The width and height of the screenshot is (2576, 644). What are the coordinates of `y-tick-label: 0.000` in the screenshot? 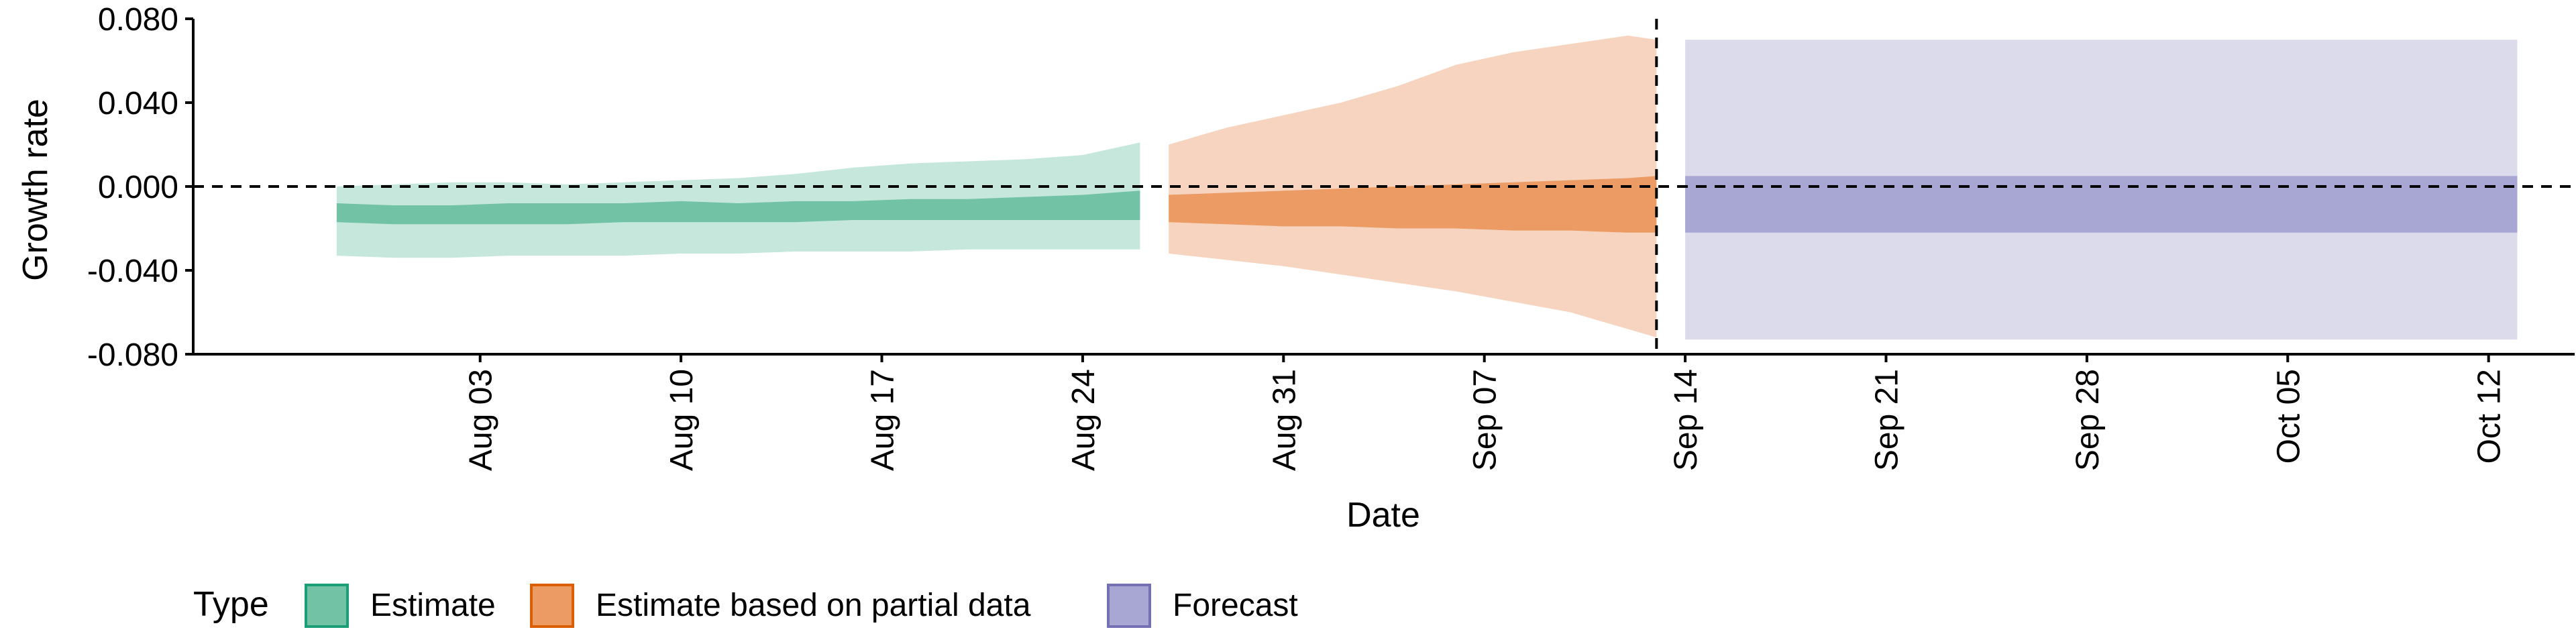 It's located at (138, 187).